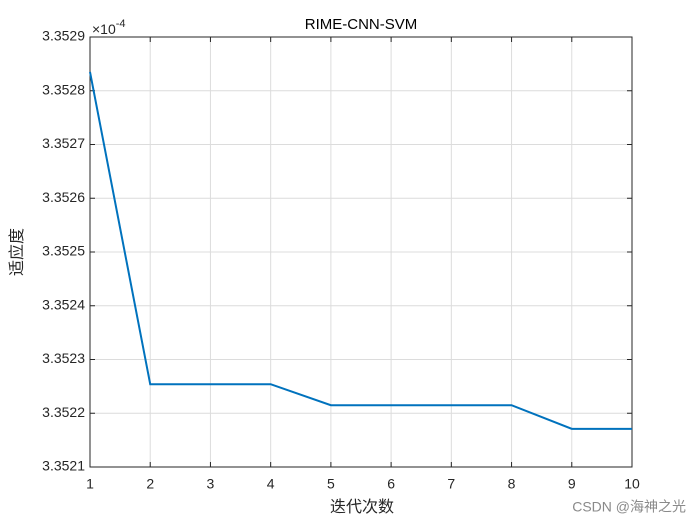 This screenshot has height=525, width=700. What do you see at coordinates (362, 507) in the screenshot?
I see `x-axis-label: 迭代次数` at bounding box center [362, 507].